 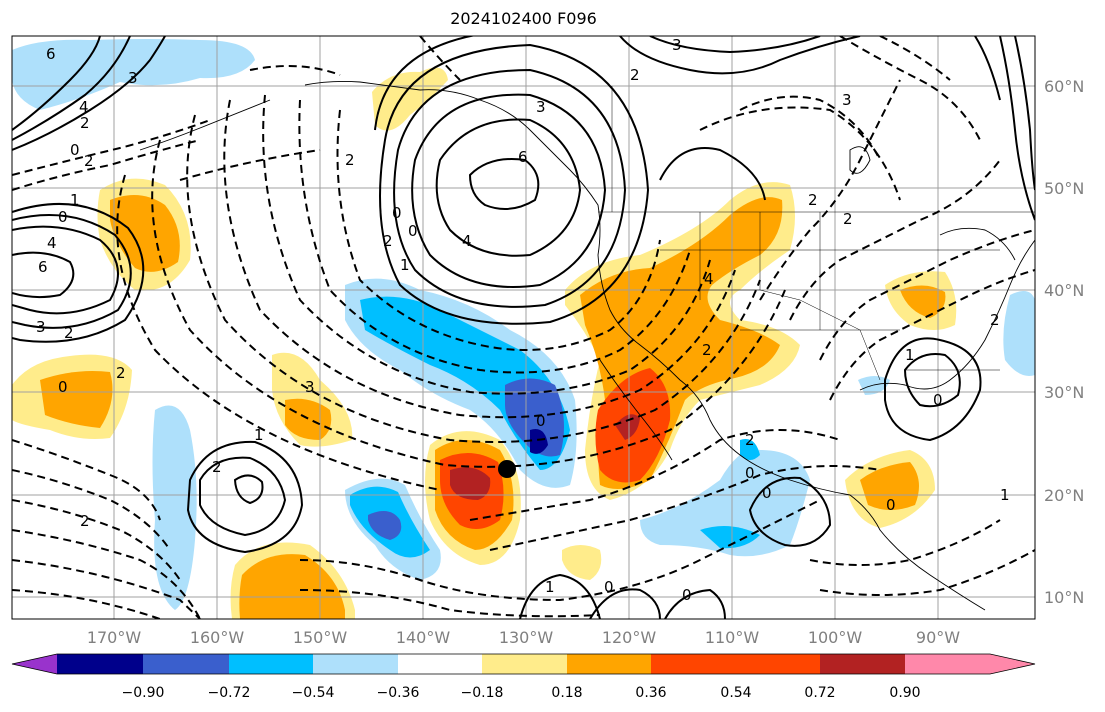 What do you see at coordinates (1064, 392) in the screenshot?
I see `lat-label: 30°N` at bounding box center [1064, 392].